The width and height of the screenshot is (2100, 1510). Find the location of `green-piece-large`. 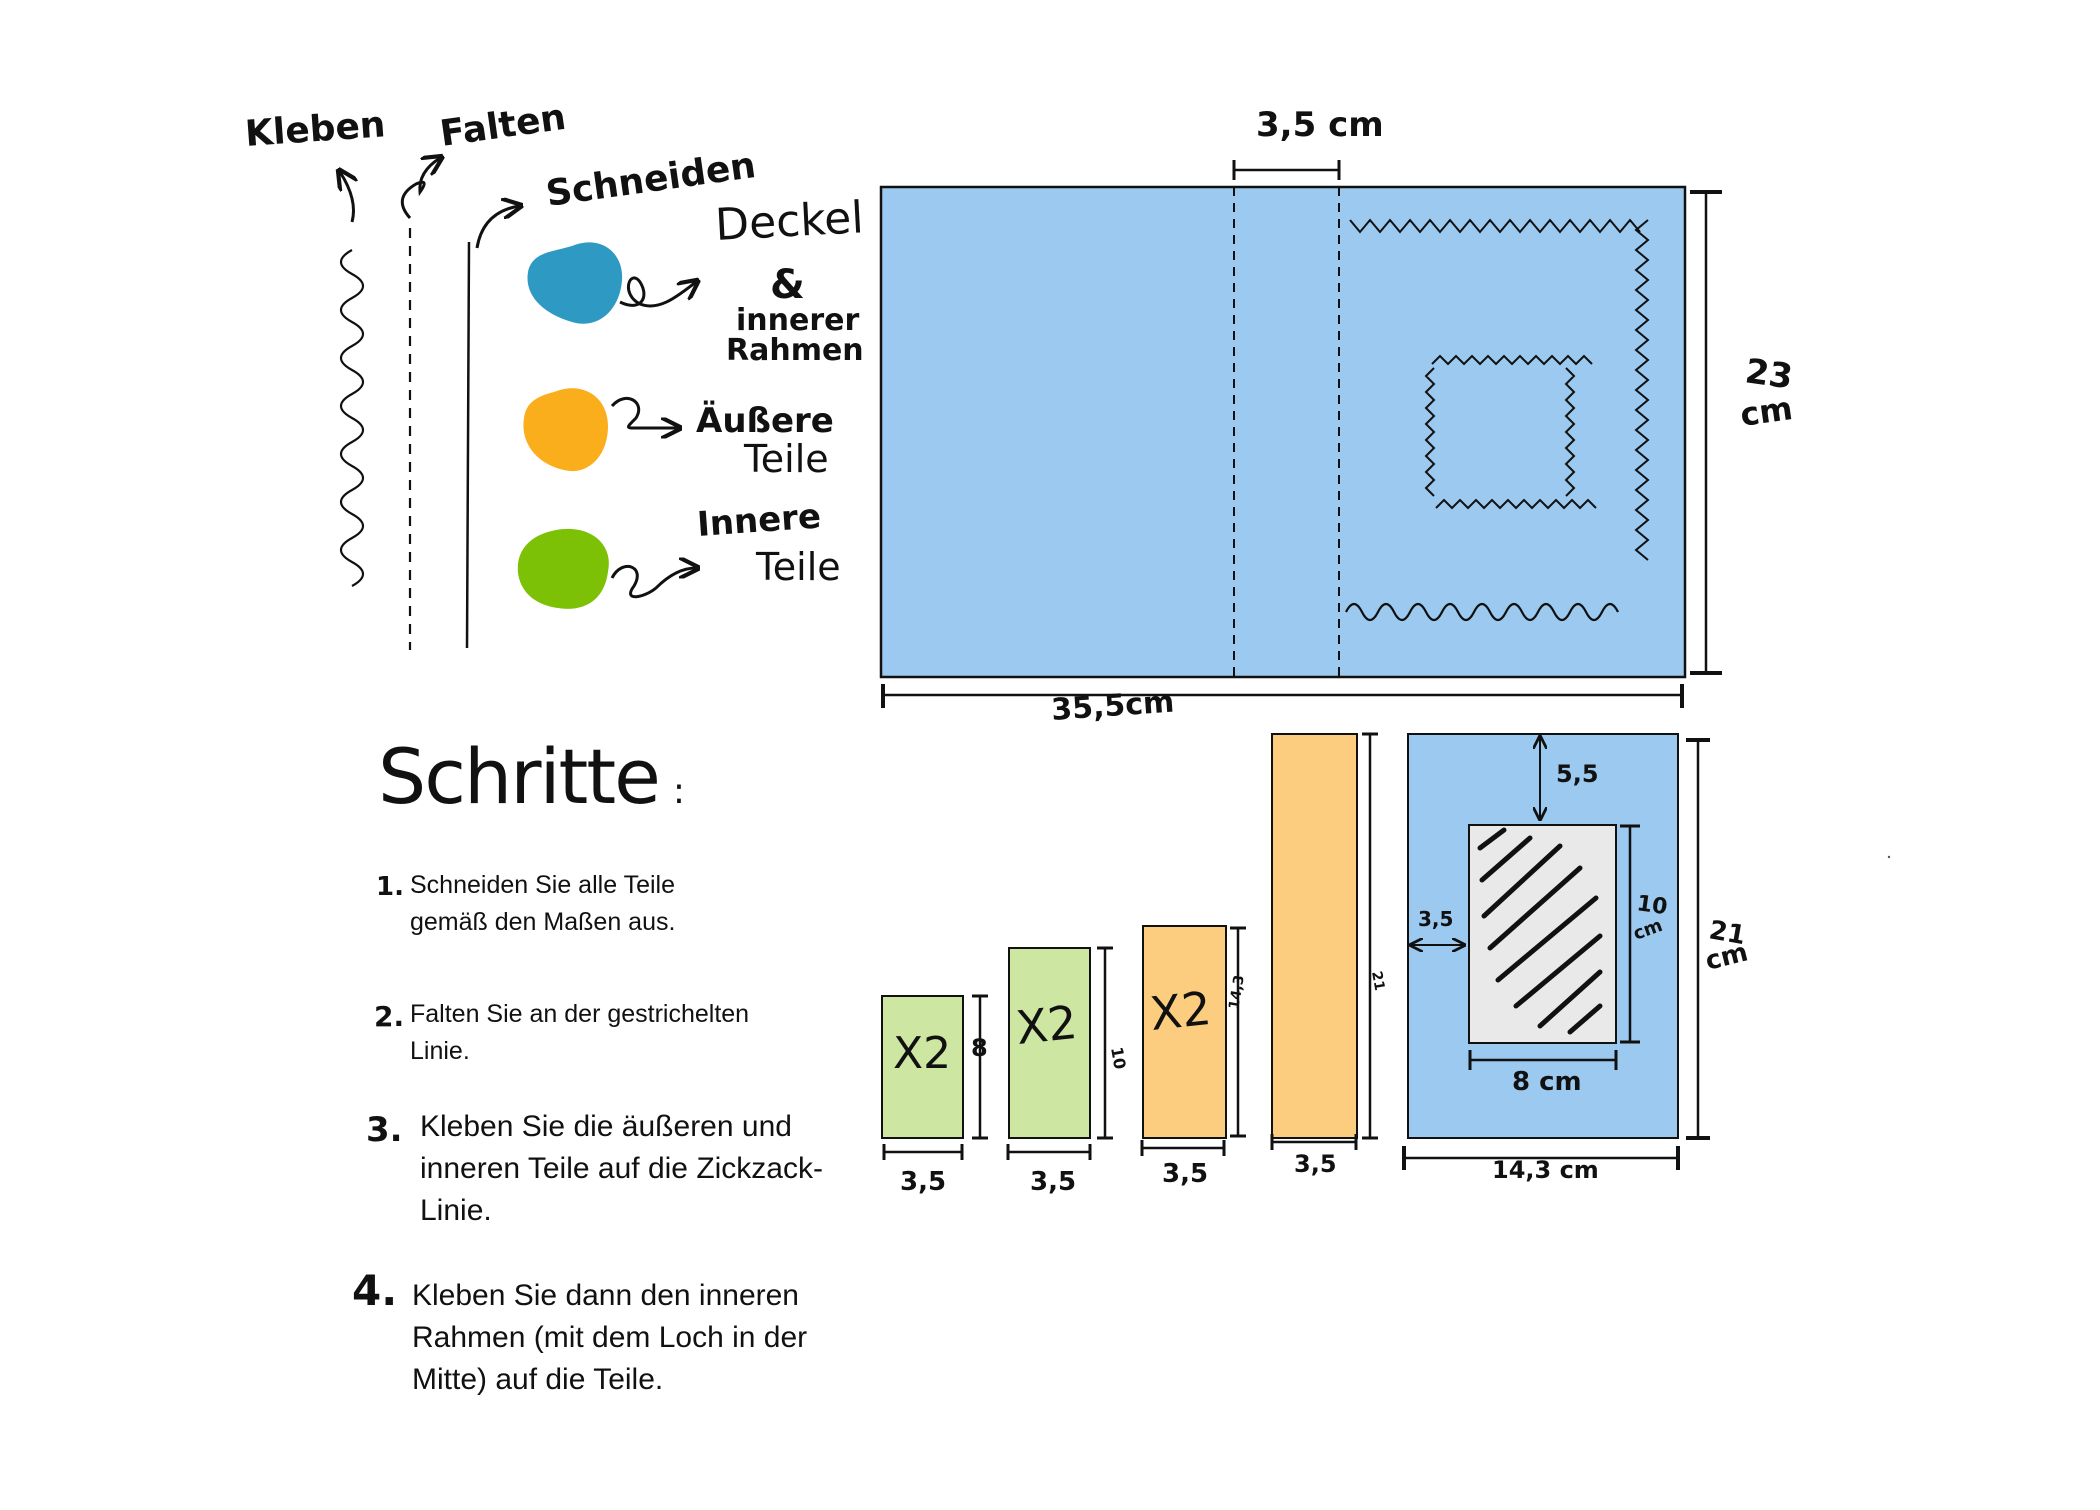

green-piece-large is located at coordinates (1049, 1043).